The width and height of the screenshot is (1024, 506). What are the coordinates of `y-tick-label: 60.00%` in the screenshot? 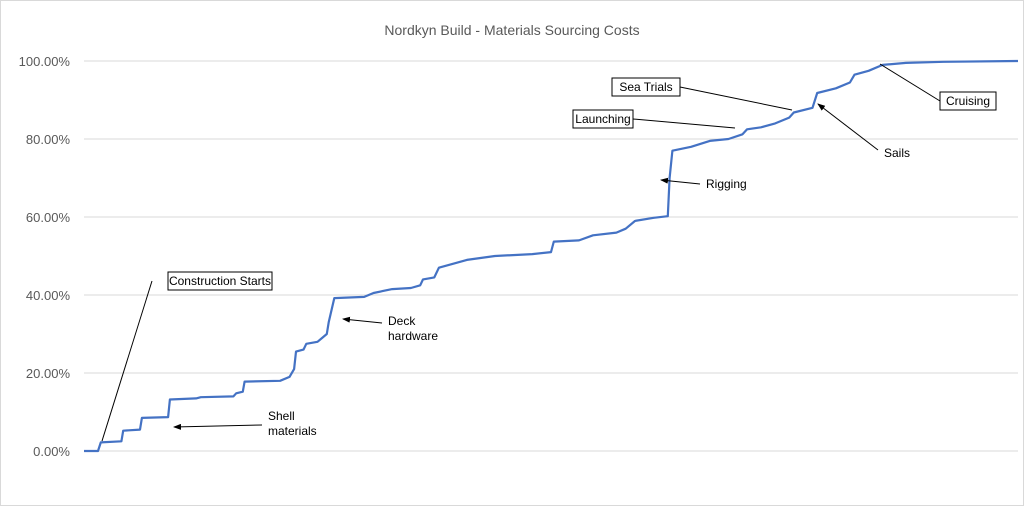 It's located at (48, 217).